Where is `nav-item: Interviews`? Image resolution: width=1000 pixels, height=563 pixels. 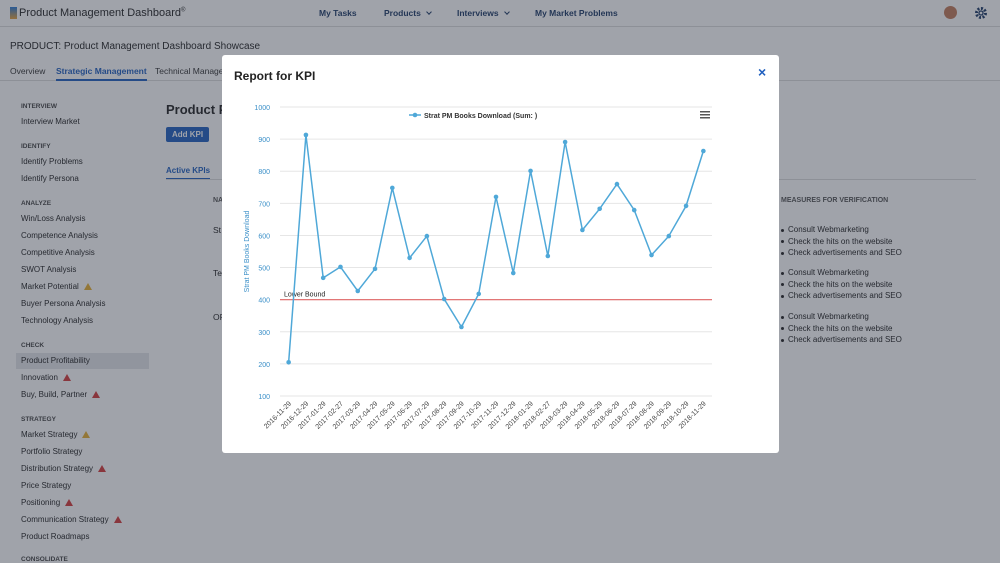 nav-item: Interviews is located at coordinates (483, 13).